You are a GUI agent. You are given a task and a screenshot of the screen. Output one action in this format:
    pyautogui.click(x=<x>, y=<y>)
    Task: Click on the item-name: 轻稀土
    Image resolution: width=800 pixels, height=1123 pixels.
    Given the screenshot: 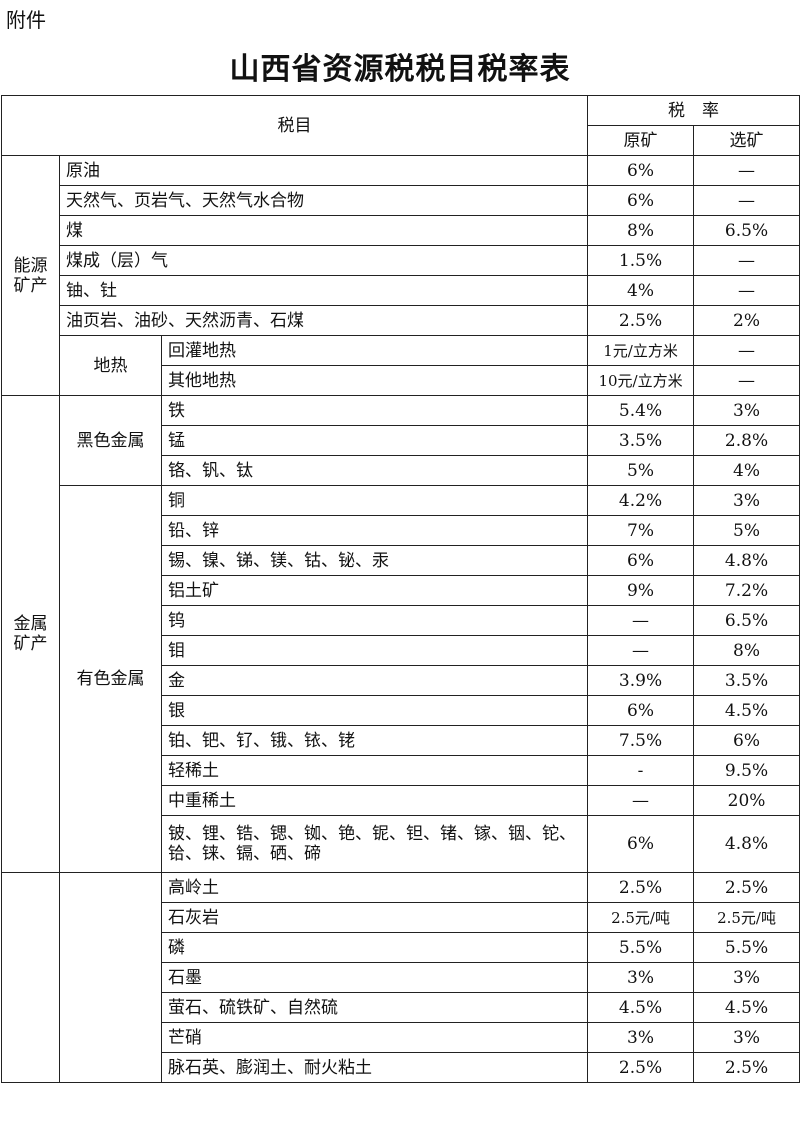 What is the action you would take?
    pyautogui.click(x=374, y=770)
    